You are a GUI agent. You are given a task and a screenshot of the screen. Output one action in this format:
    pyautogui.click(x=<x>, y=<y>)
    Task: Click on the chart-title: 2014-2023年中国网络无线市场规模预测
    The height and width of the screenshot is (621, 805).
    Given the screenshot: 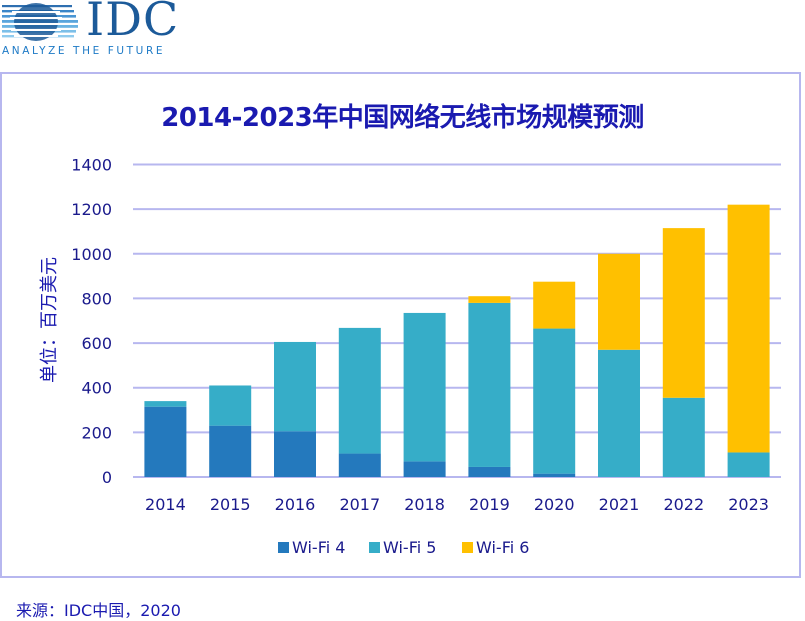 What is the action you would take?
    pyautogui.click(x=402, y=118)
    